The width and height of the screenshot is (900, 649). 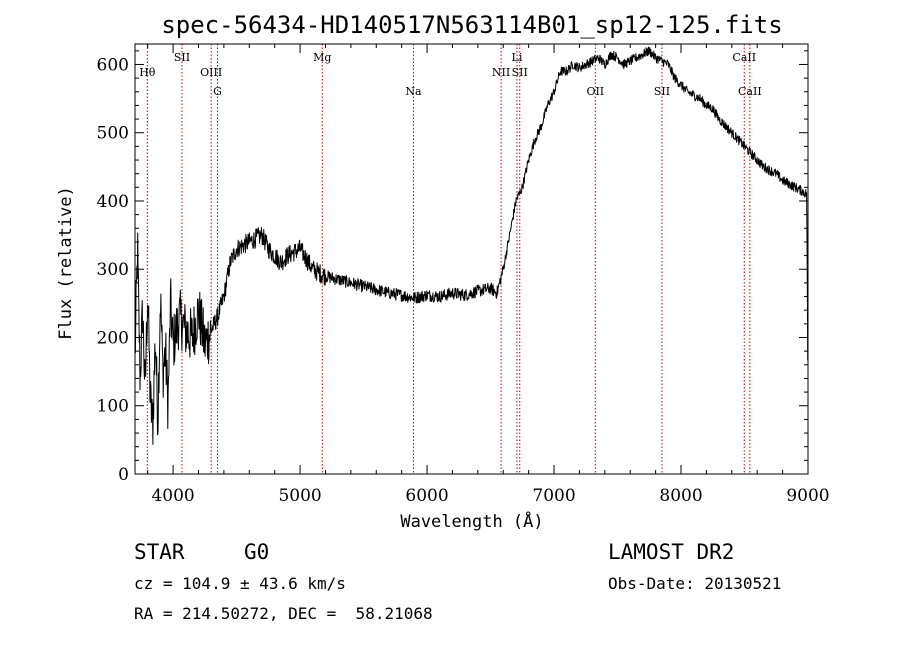 I want to click on x-axis-label: Wavelength (Å), so click(x=471, y=521).